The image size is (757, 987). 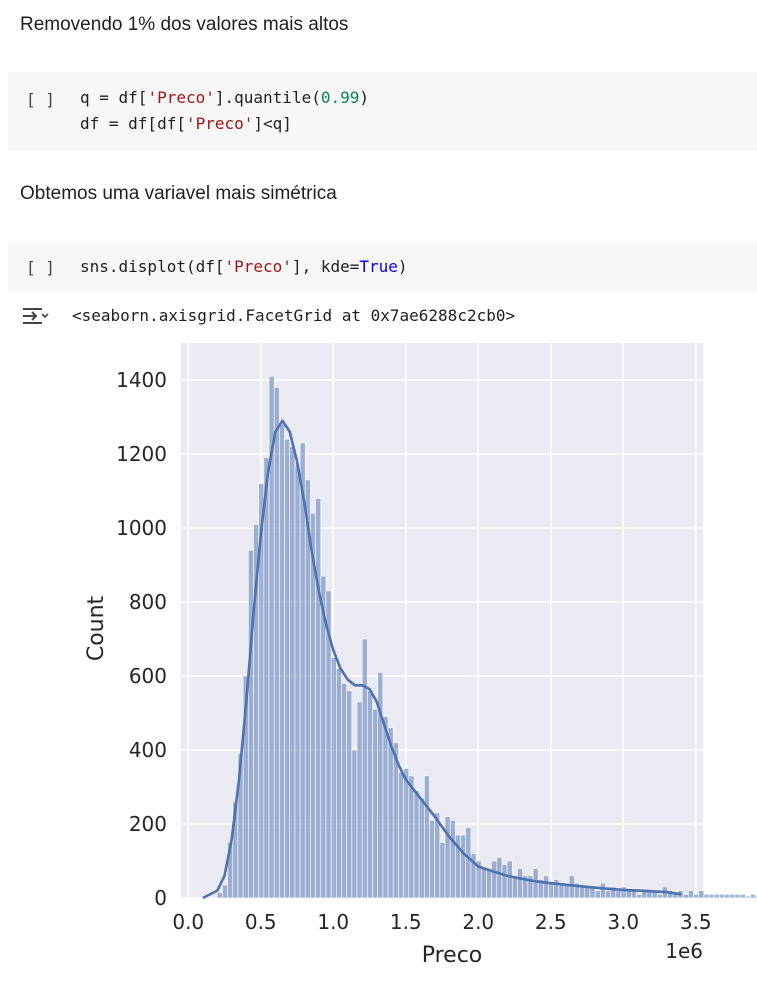 What do you see at coordinates (188, 922) in the screenshot?
I see `x-tick-label: 0.0` at bounding box center [188, 922].